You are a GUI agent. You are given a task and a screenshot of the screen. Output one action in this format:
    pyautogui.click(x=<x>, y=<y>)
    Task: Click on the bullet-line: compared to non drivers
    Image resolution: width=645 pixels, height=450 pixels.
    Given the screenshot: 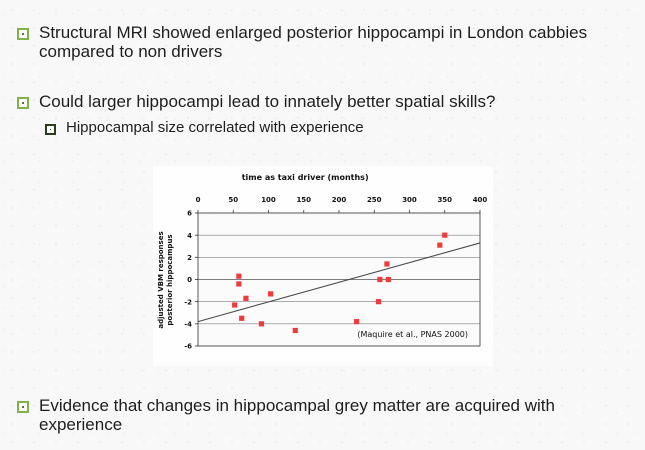 What is the action you would take?
    pyautogui.click(x=131, y=52)
    